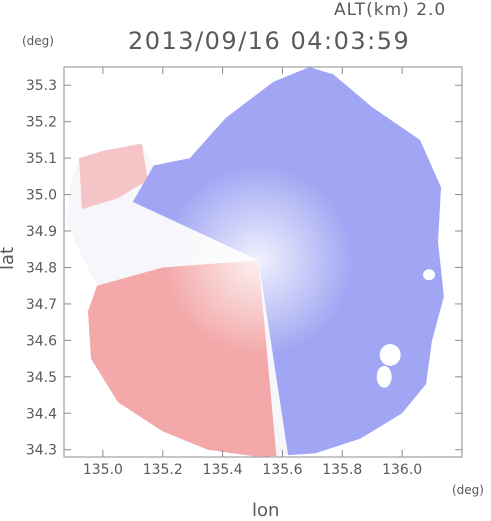 The width and height of the screenshot is (491, 521). Describe the element at coordinates (103, 470) in the screenshot. I see `x-tick-label: 135.0` at that location.